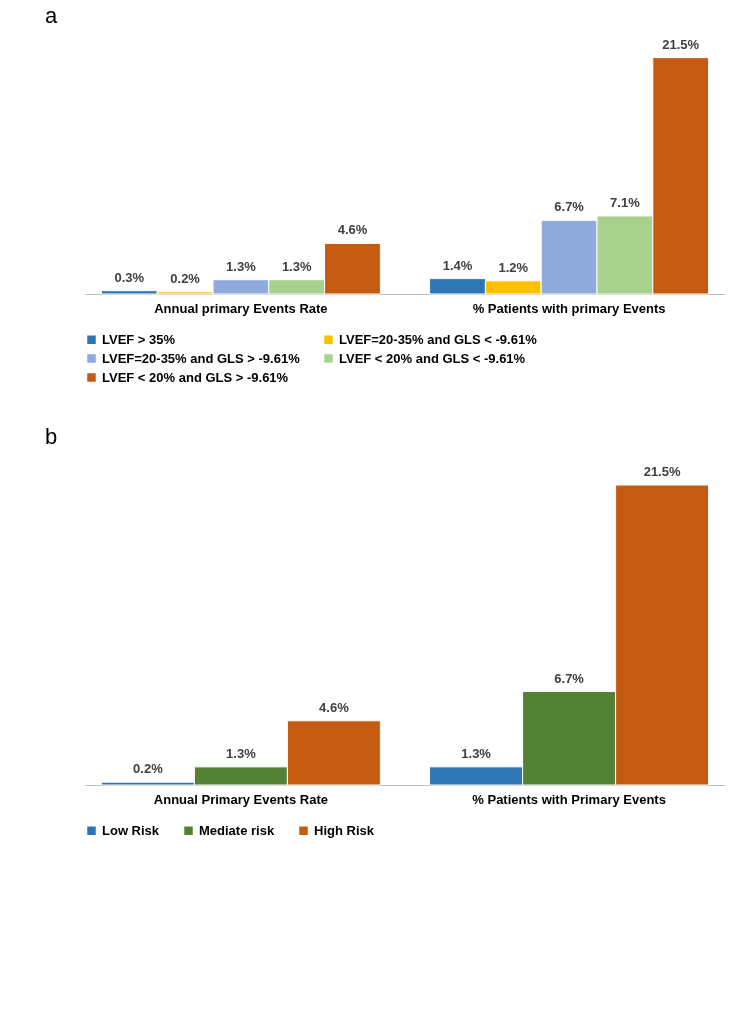 The width and height of the screenshot is (756, 1025). Describe the element at coordinates (344, 830) in the screenshot. I see `legend-label: High Risk` at that location.